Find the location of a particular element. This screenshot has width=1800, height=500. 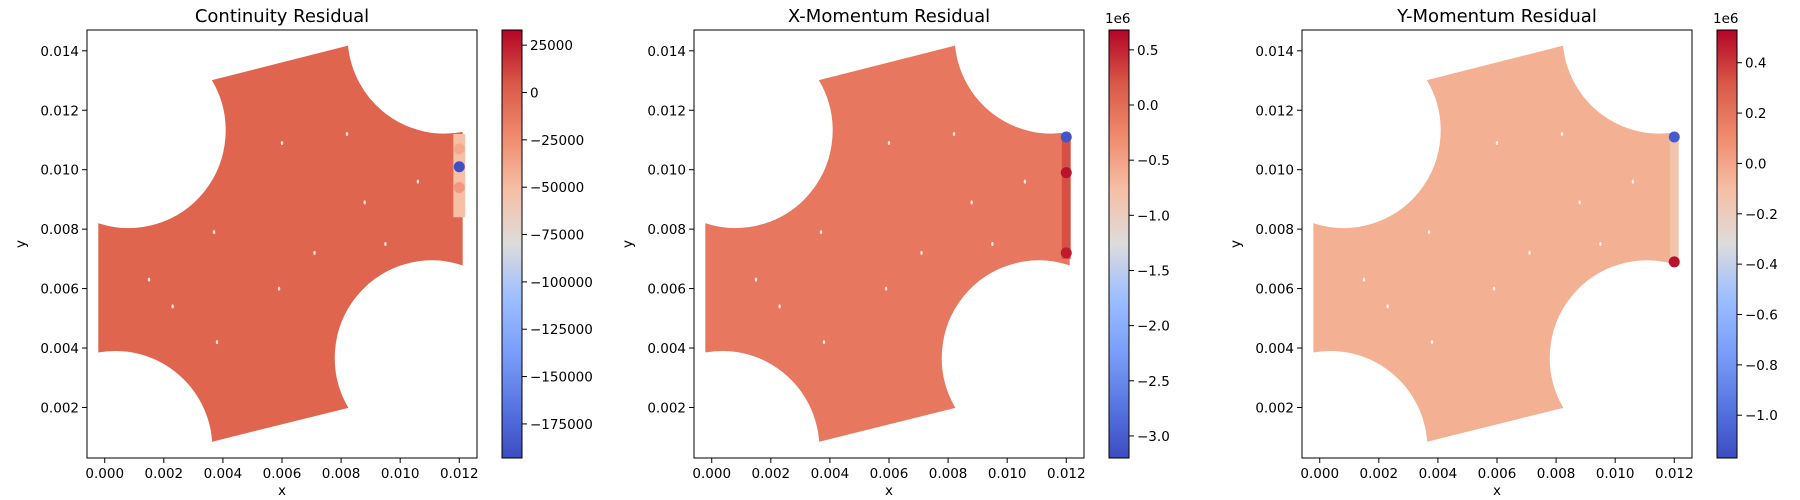

colorbar-tick-label: −125000 is located at coordinates (561, 330).